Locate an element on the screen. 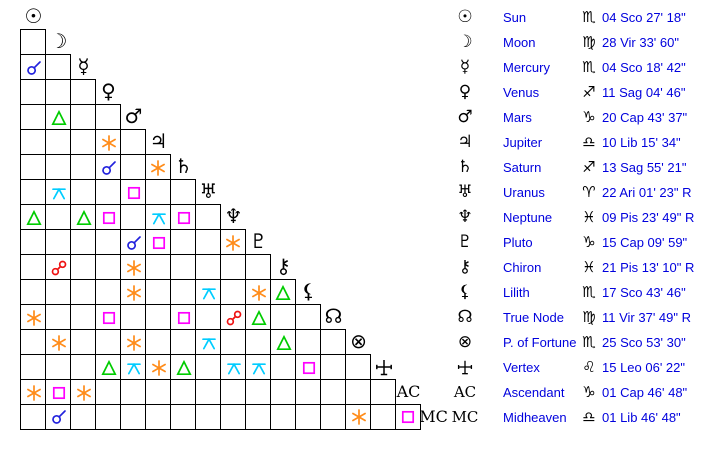  aspect-cell-midheaven-chiron is located at coordinates (283, 417).